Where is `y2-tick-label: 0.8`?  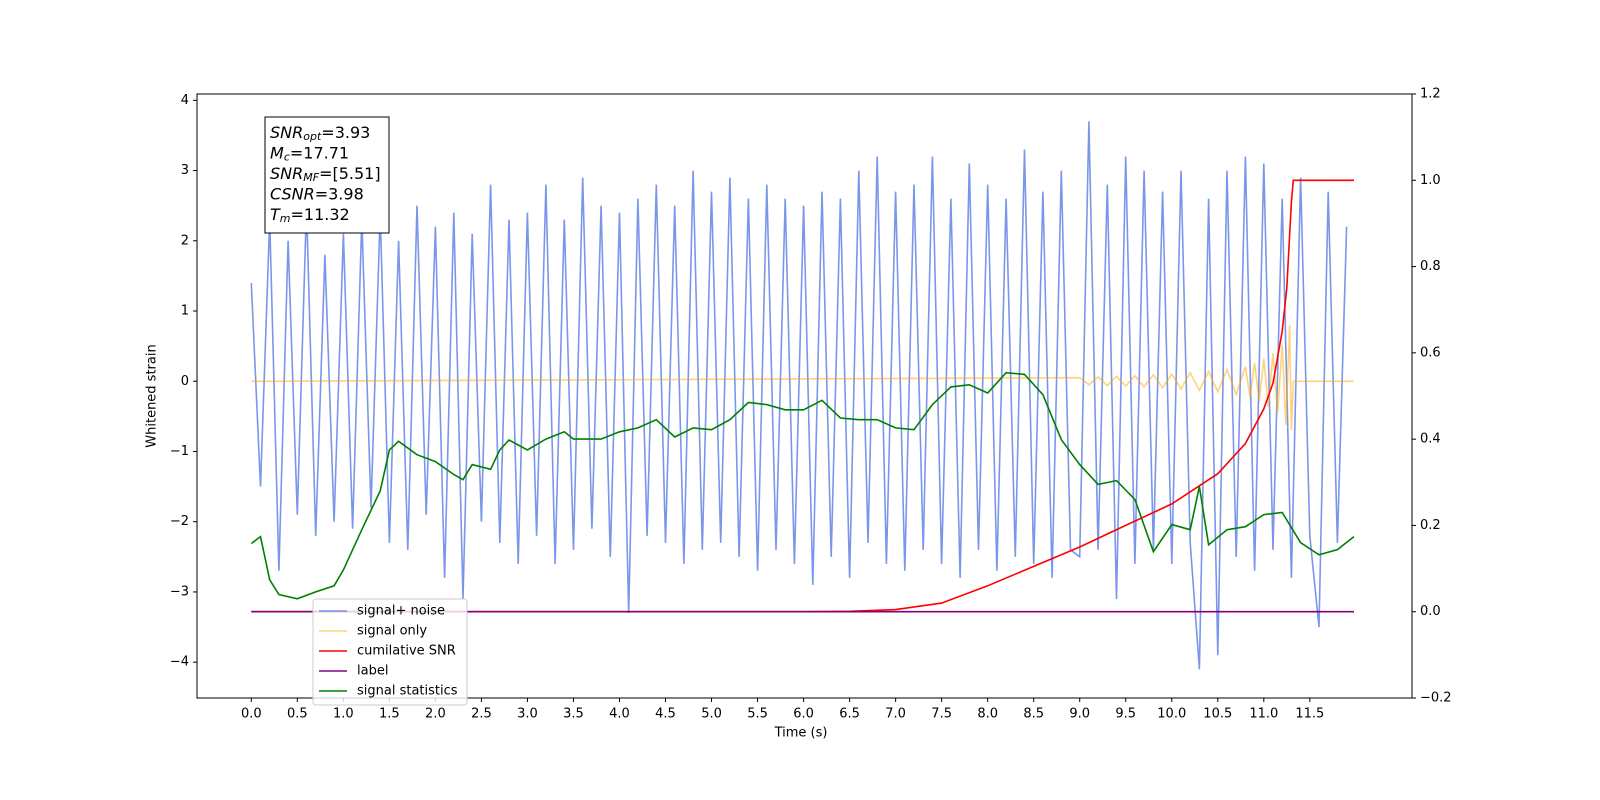 y2-tick-label: 0.8 is located at coordinates (1430, 266).